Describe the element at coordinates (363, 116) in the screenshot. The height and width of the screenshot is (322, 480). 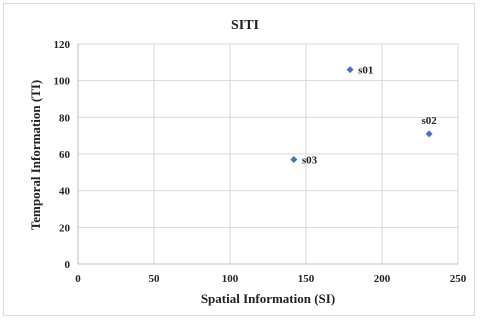
I see `data-points: s01 s02 s03` at that location.